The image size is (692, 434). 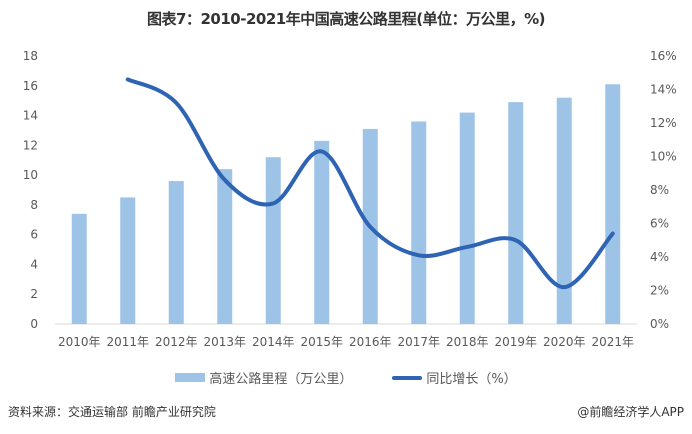 I want to click on legend-item-line: 同比增长（%）, so click(x=454, y=377).